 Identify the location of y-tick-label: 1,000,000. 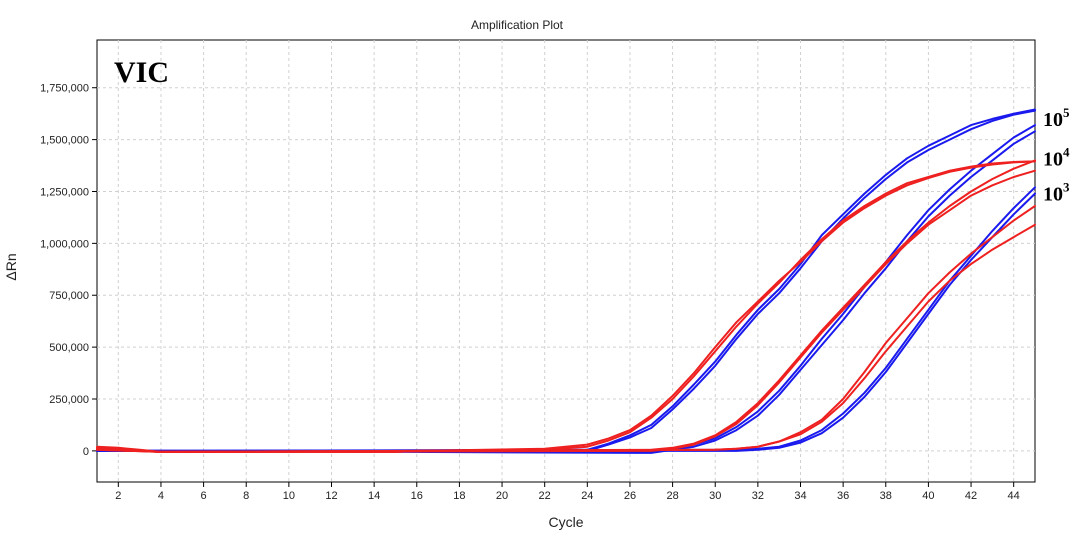
(64, 244).